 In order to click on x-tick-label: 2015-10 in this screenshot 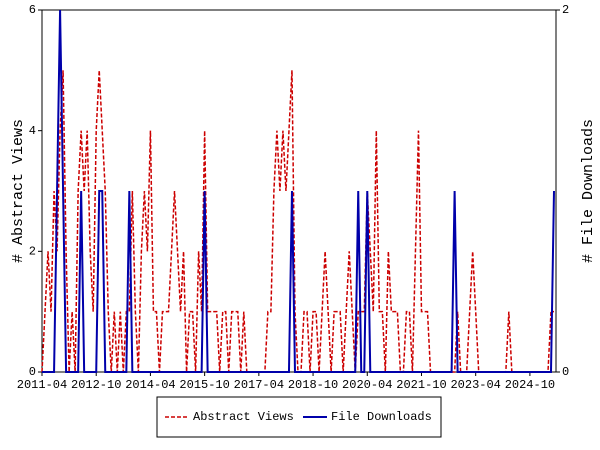, I will do `click(204, 385)`.